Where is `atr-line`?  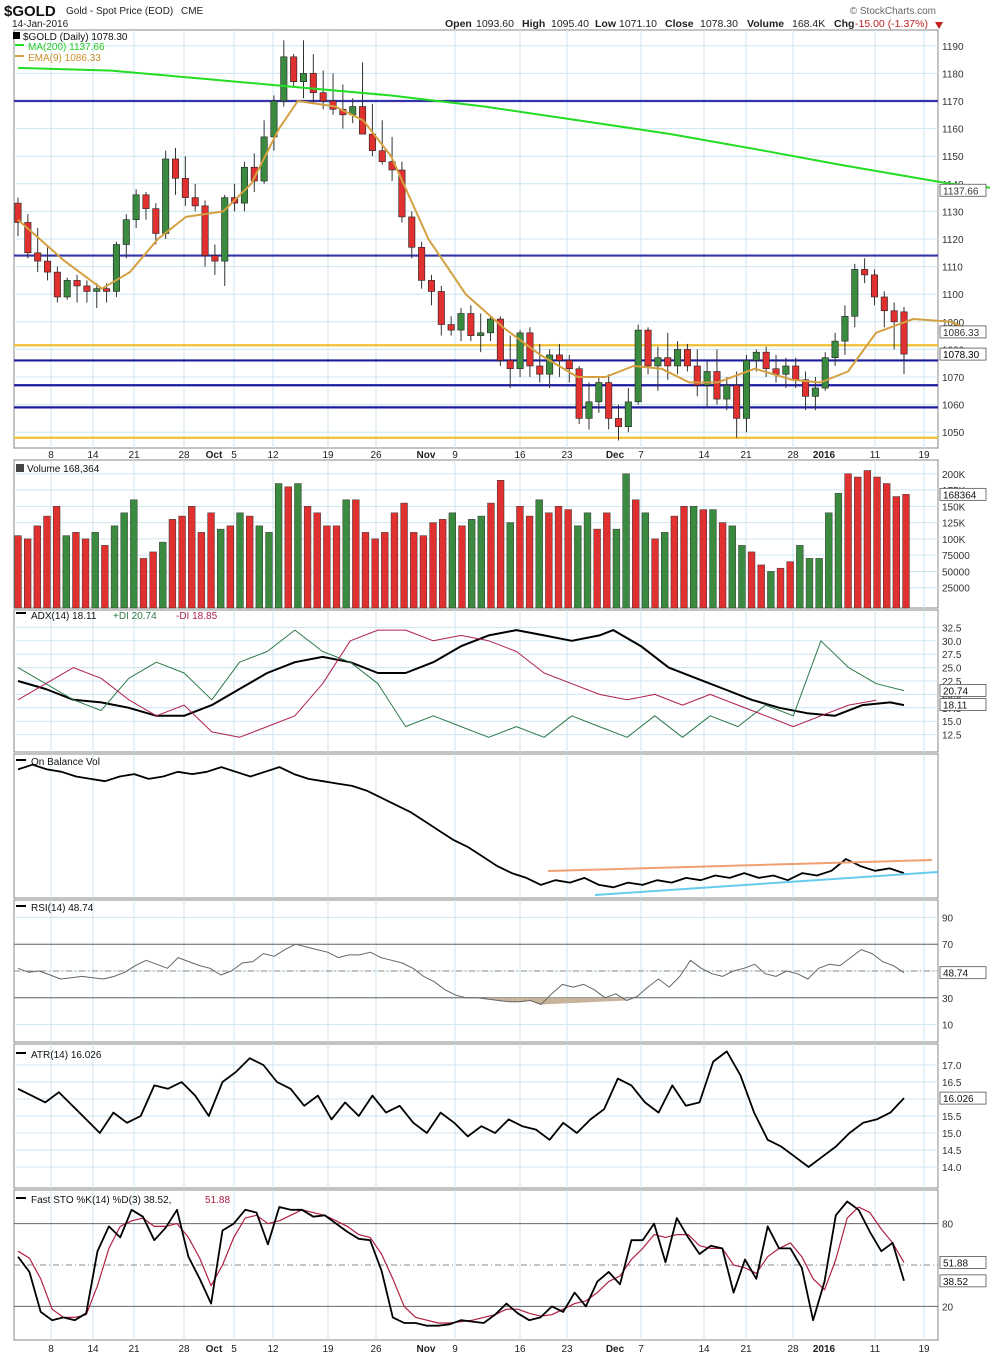
atr-line is located at coordinates (461, 1109).